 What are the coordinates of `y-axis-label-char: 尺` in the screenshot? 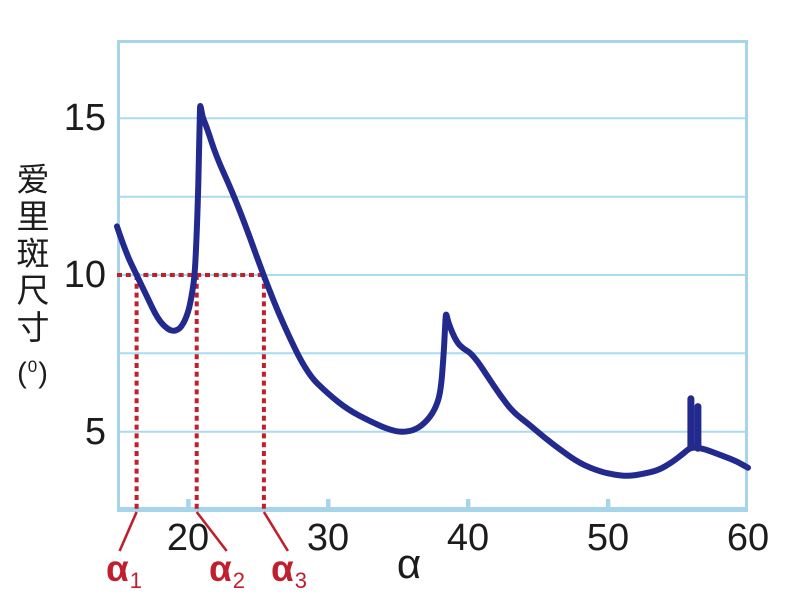 It's located at (33, 290).